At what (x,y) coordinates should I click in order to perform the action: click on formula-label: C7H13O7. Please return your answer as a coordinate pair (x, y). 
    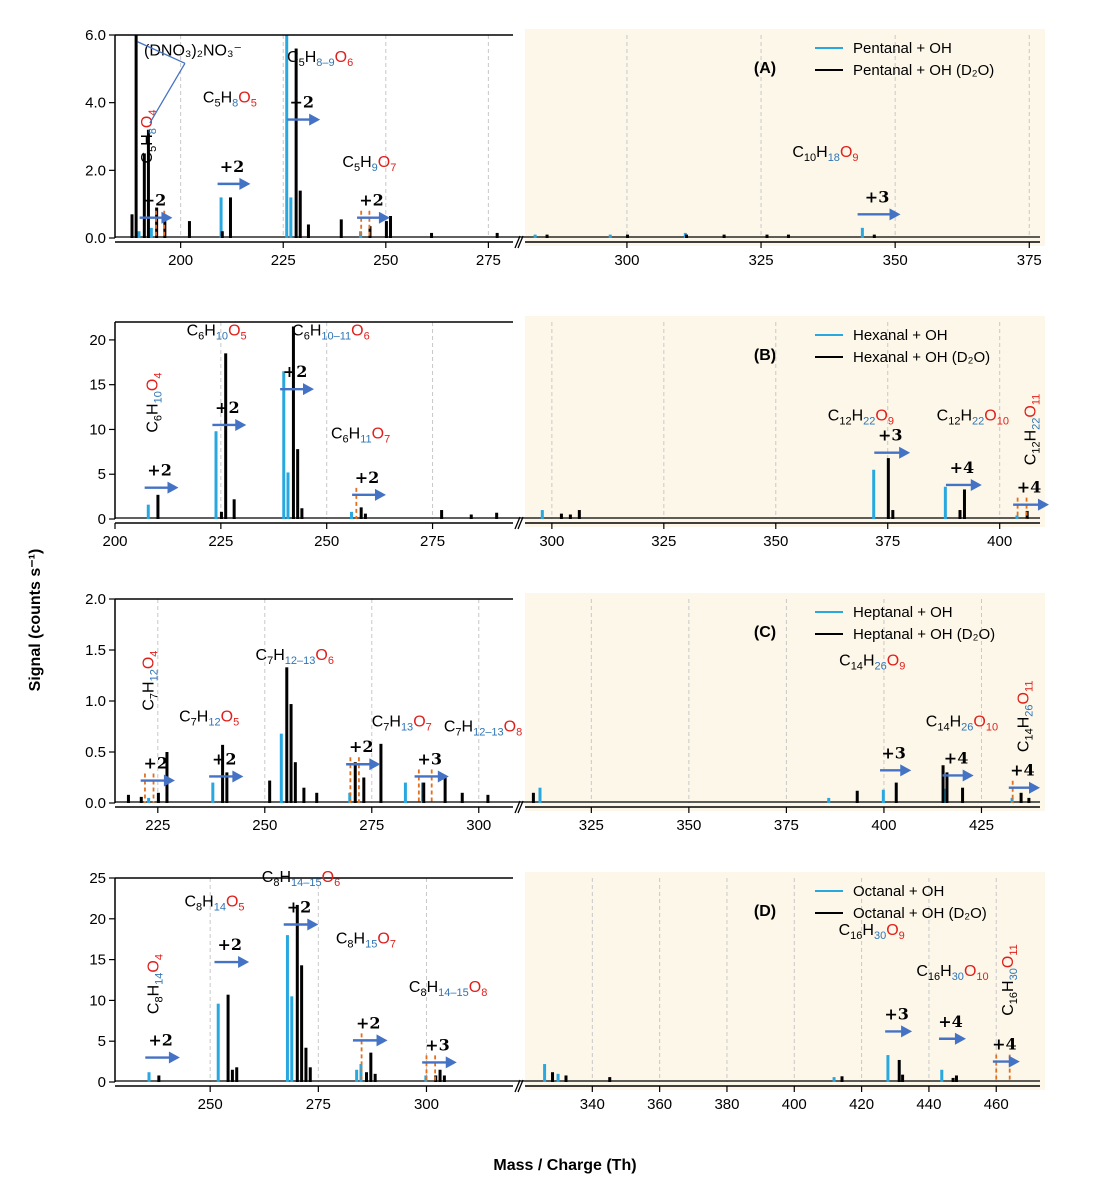
    Looking at the image, I should click on (402, 724).